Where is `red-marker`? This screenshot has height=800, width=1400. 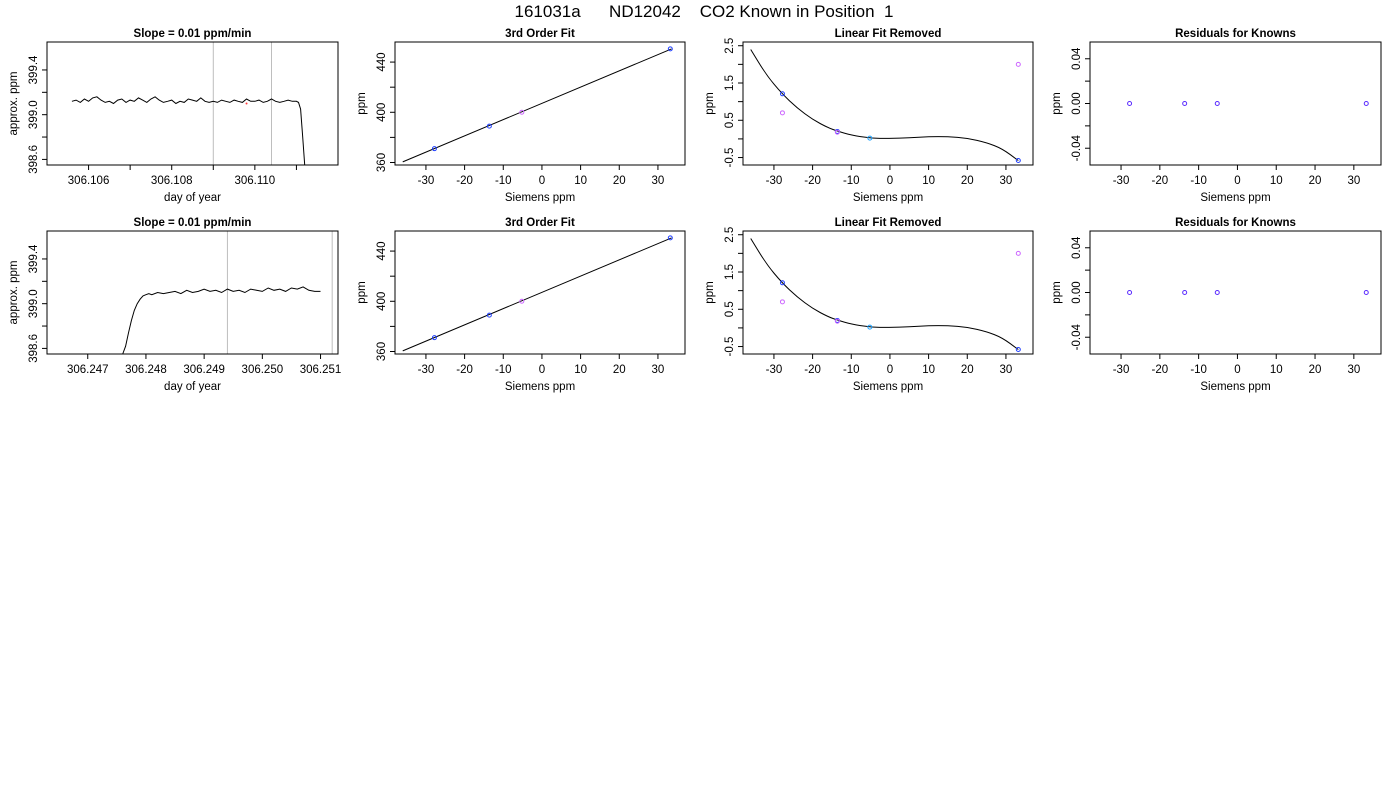 red-marker is located at coordinates (246, 103).